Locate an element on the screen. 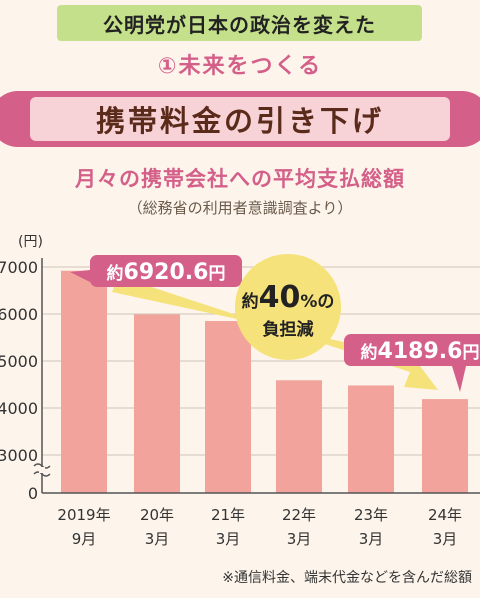 The height and width of the screenshot is (598, 480). callout-end-value: 約4189.6円 is located at coordinates (420, 351).